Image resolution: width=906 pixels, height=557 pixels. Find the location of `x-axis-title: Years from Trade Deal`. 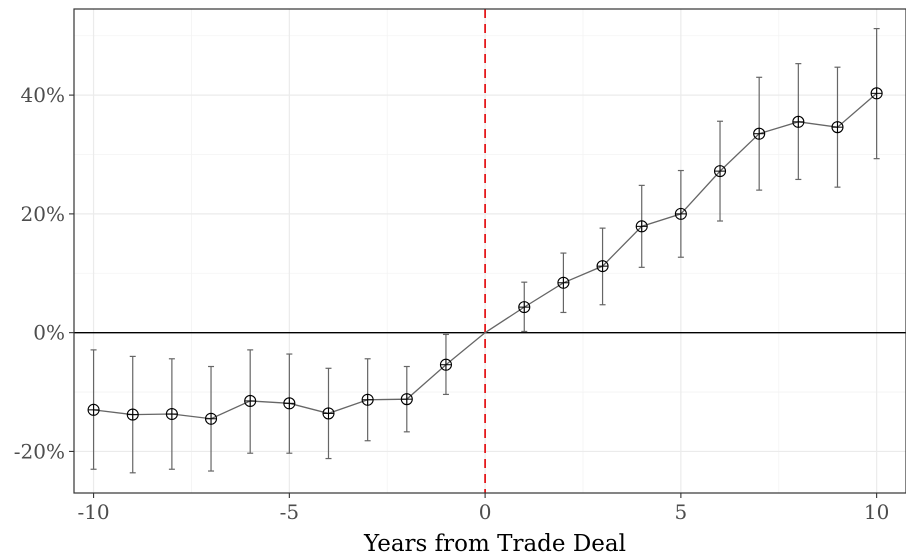

x-axis-title: Years from Trade Deal is located at coordinates (494, 544).